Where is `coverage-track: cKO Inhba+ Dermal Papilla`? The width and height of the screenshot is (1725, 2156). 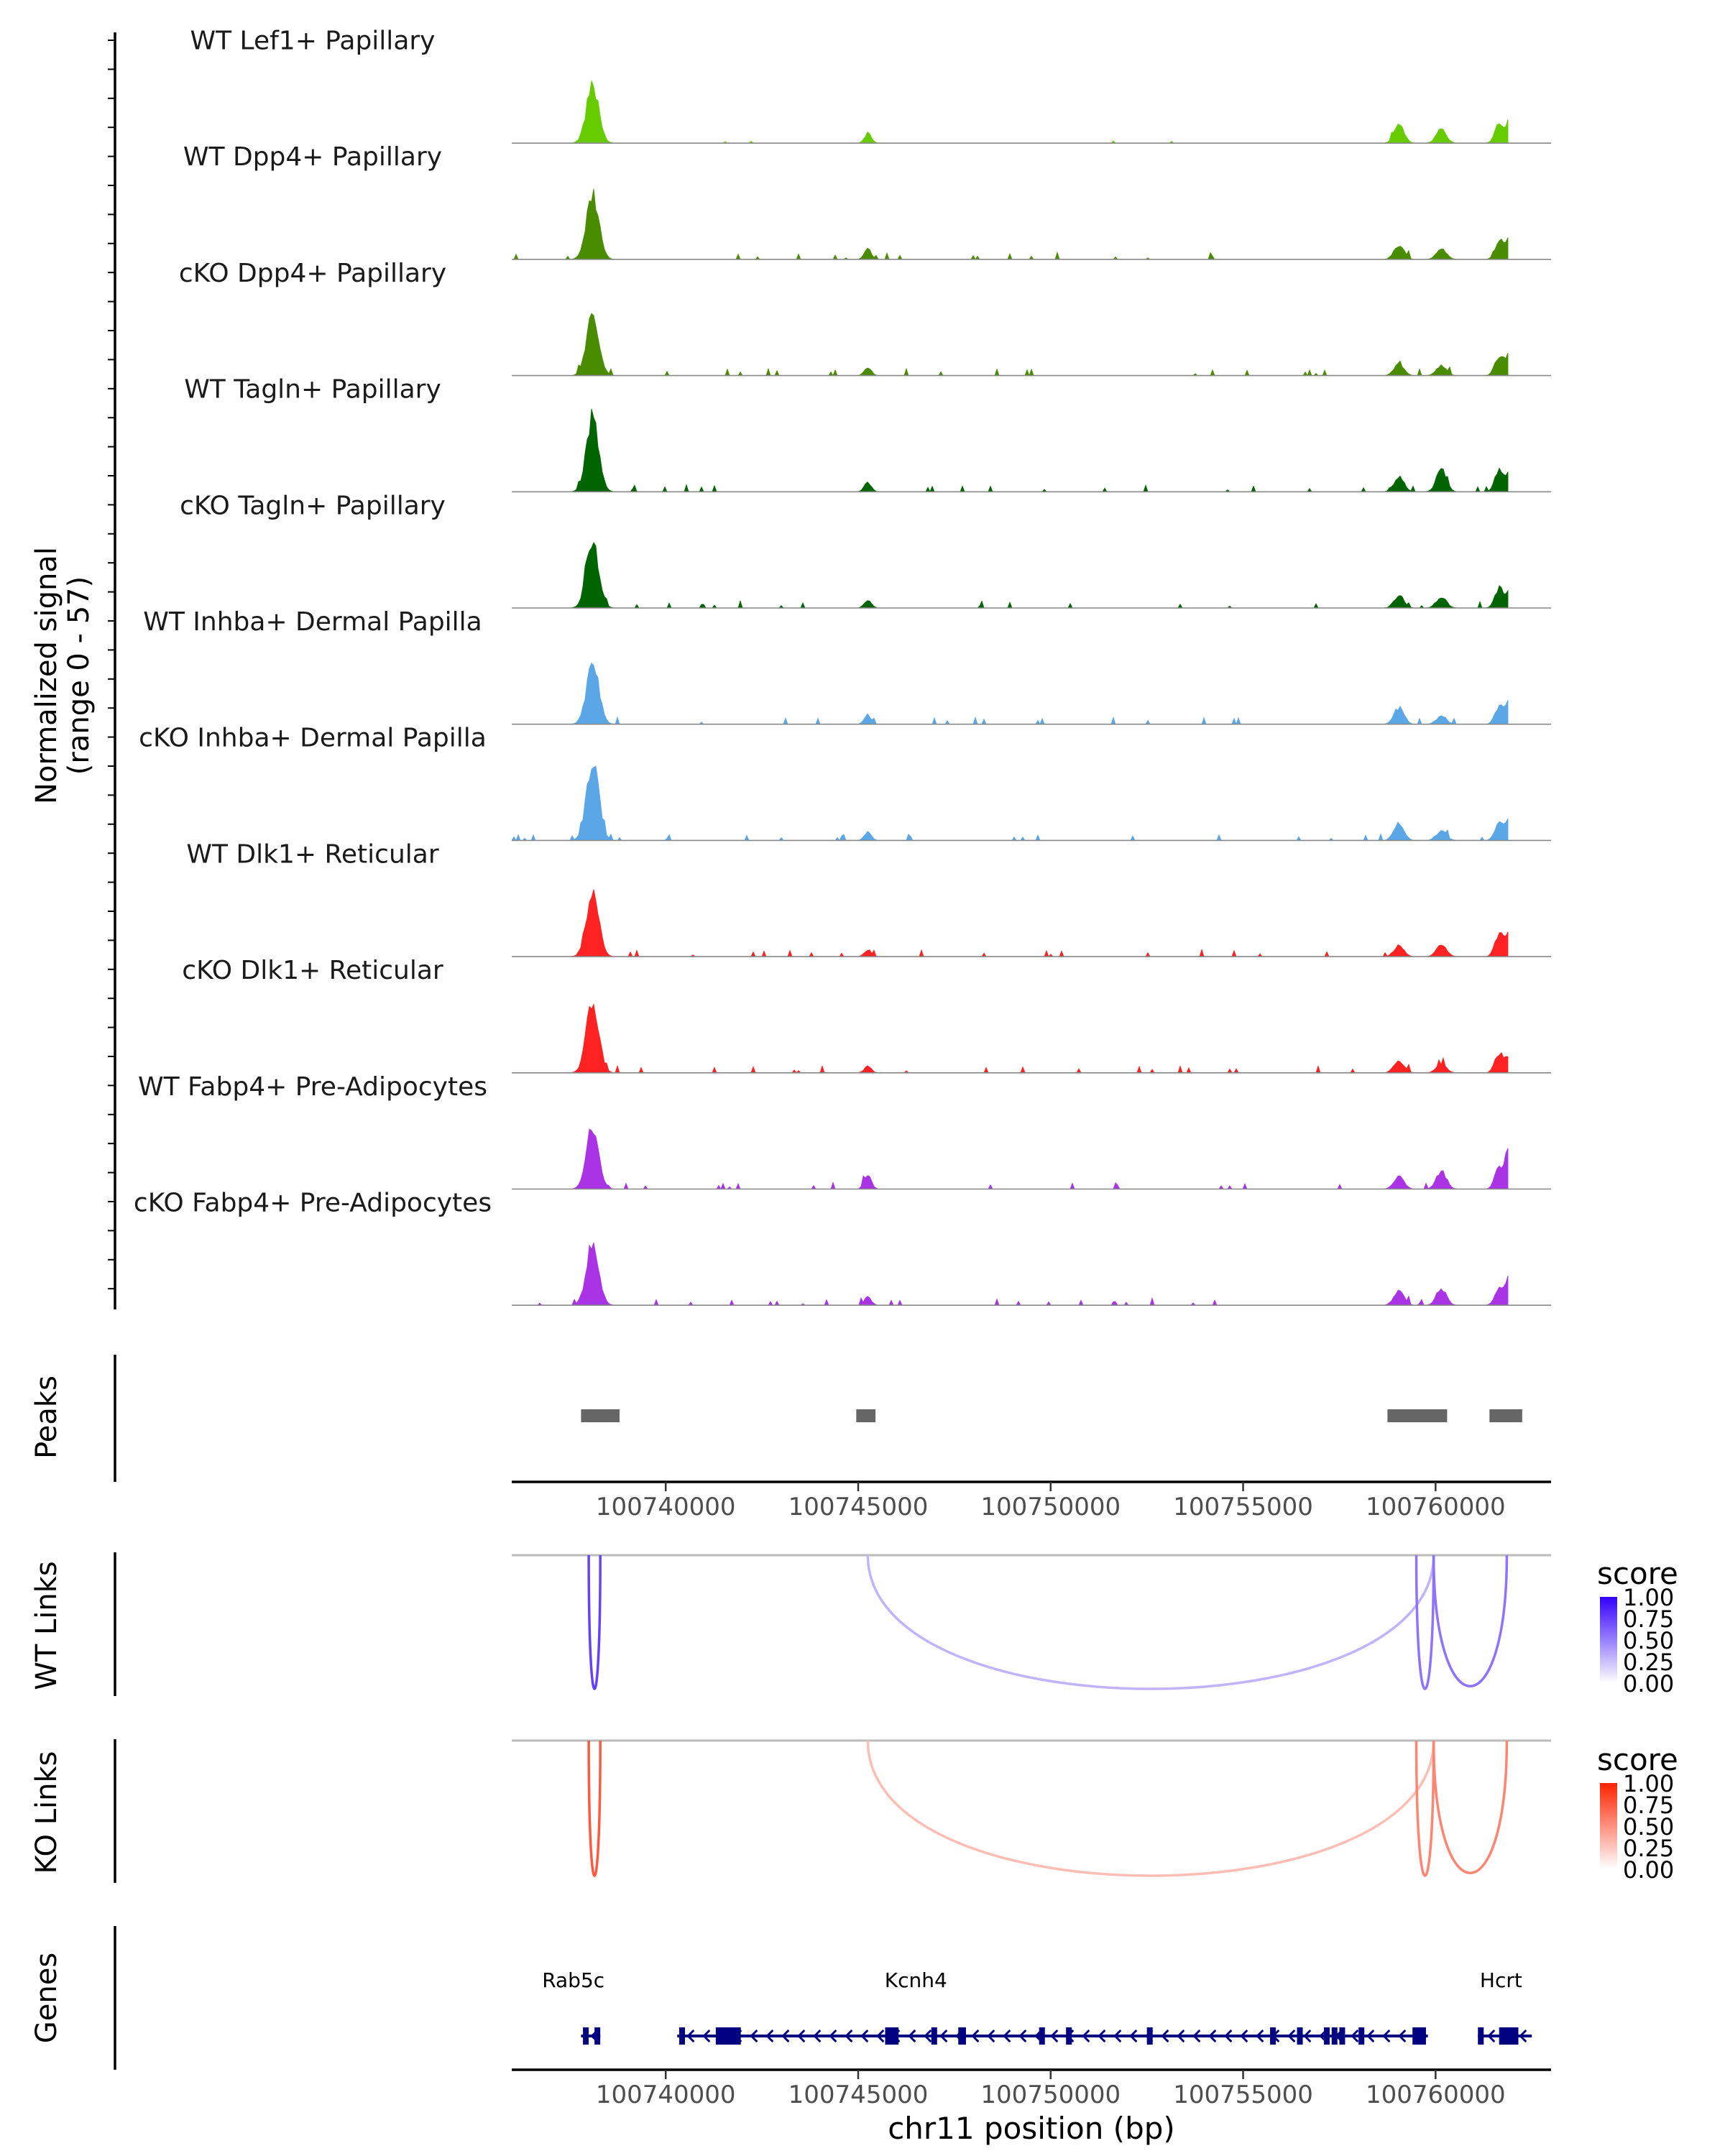
coverage-track: cKO Inhba+ Dermal Papilla is located at coordinates (845, 783).